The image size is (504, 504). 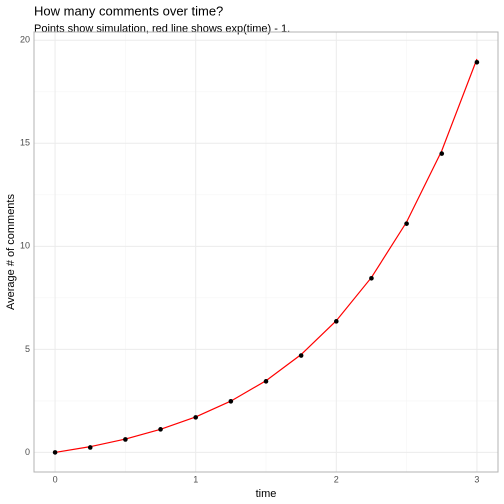 What do you see at coordinates (128, 10) in the screenshot?
I see `chart-title: How many comments over time?` at bounding box center [128, 10].